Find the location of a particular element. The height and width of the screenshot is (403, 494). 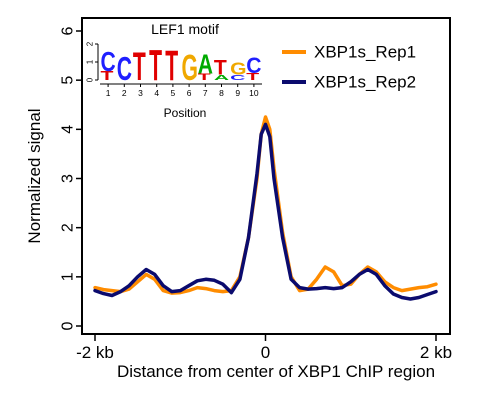

inset-x-tick-label: 6 is located at coordinates (189, 93).